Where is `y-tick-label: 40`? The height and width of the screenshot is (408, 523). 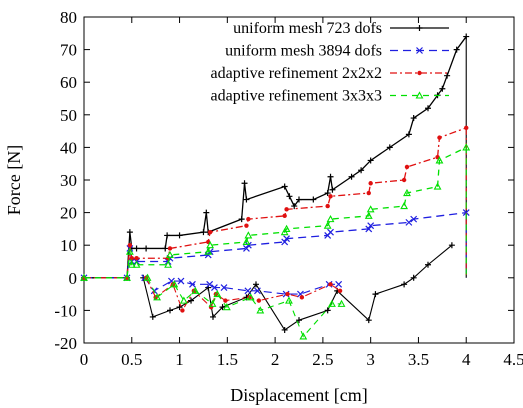
y-tick-label: 40 is located at coordinates (68, 147).